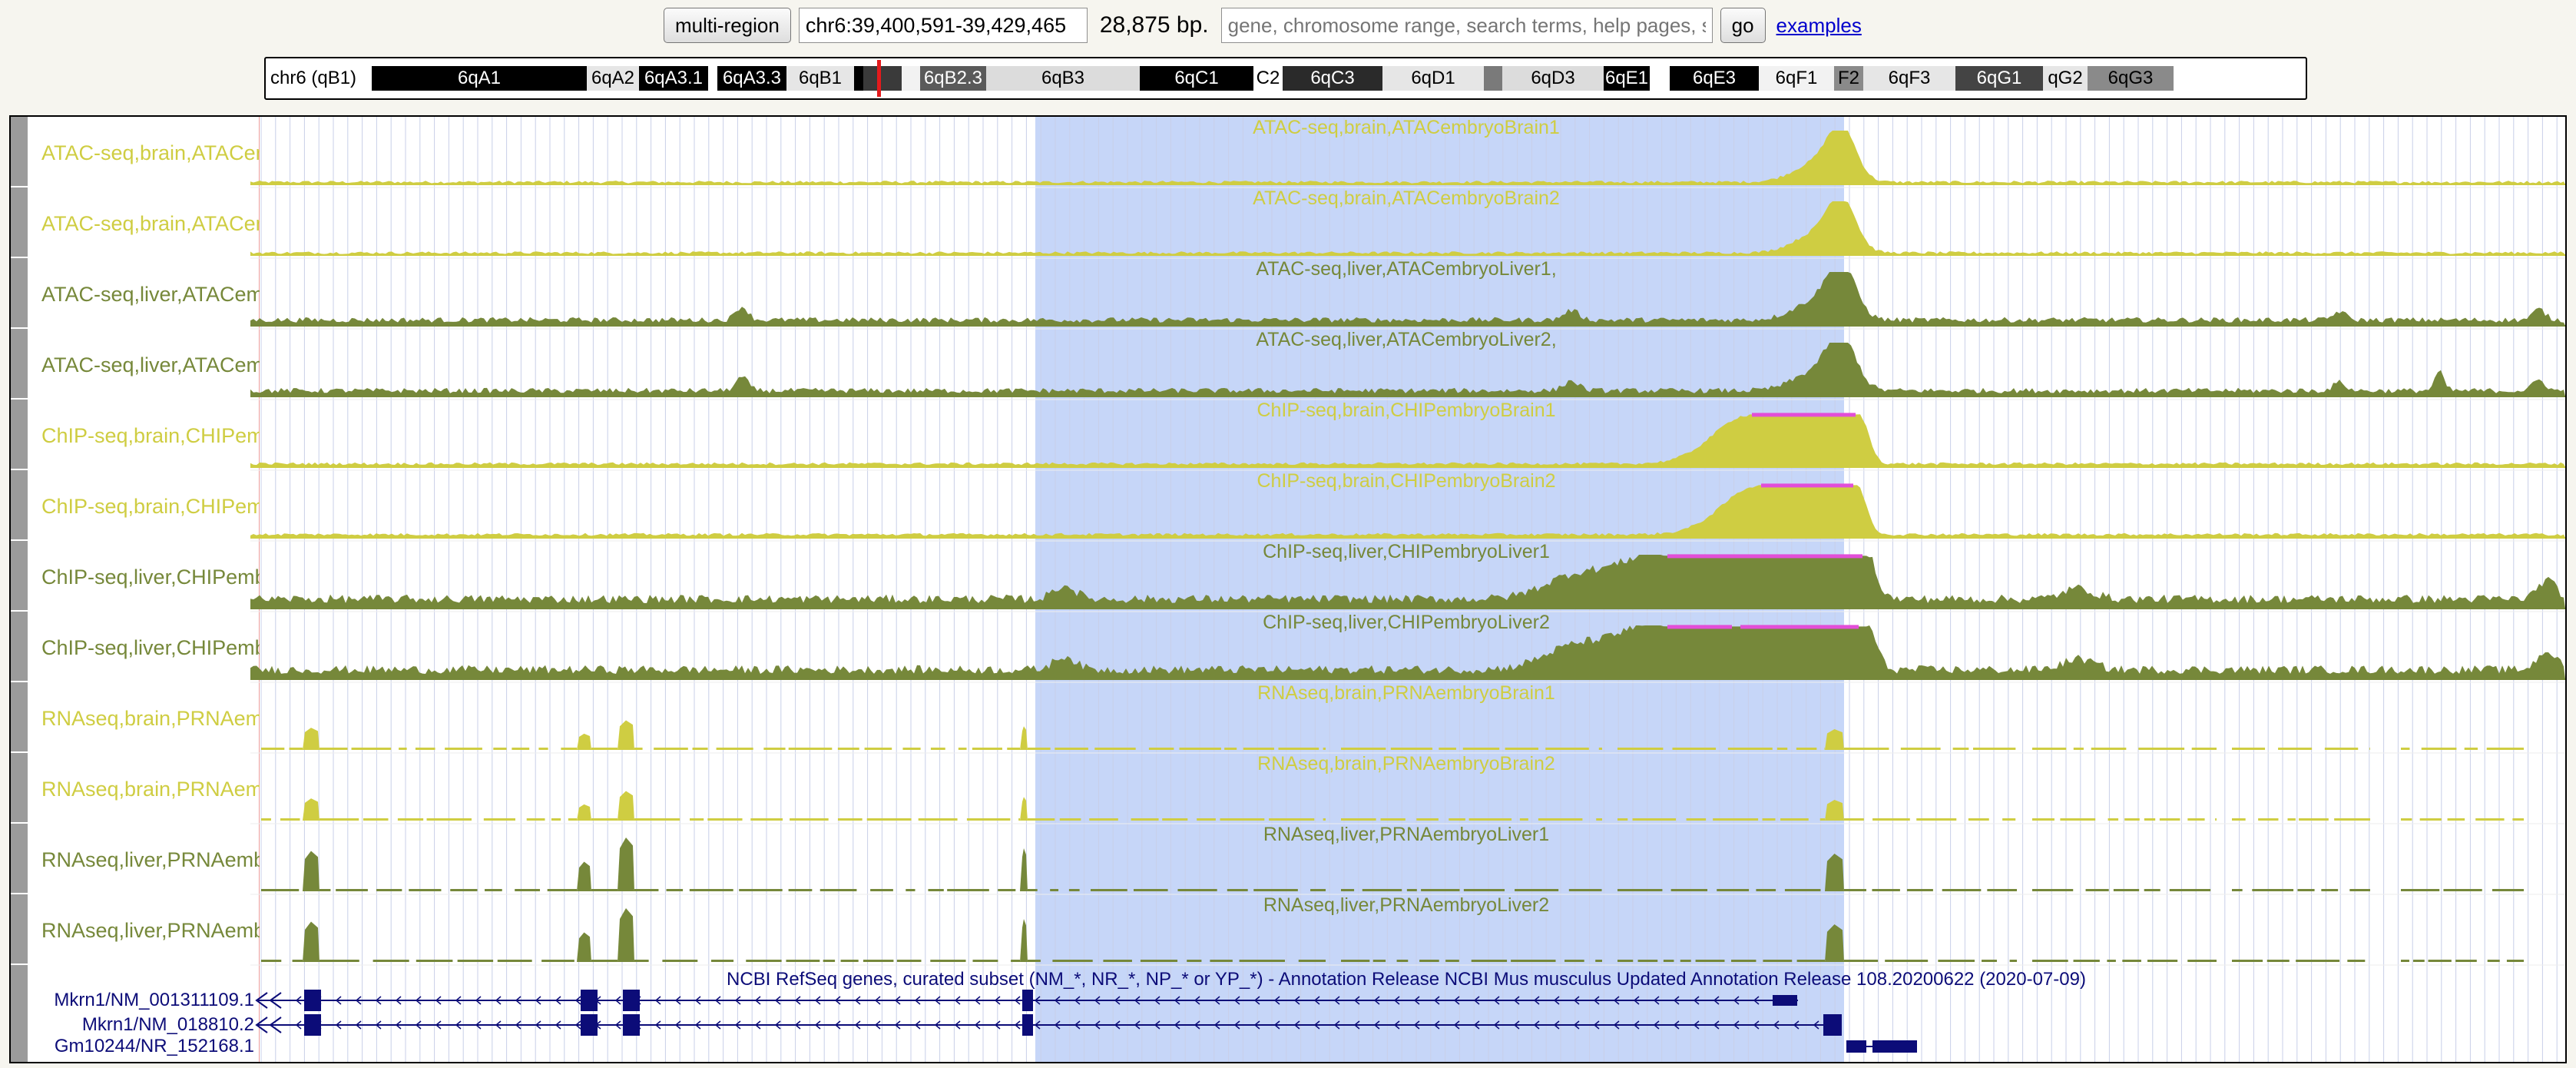 The image size is (2576, 1068). I want to click on ideogram-band: 6qE1, so click(1627, 78).